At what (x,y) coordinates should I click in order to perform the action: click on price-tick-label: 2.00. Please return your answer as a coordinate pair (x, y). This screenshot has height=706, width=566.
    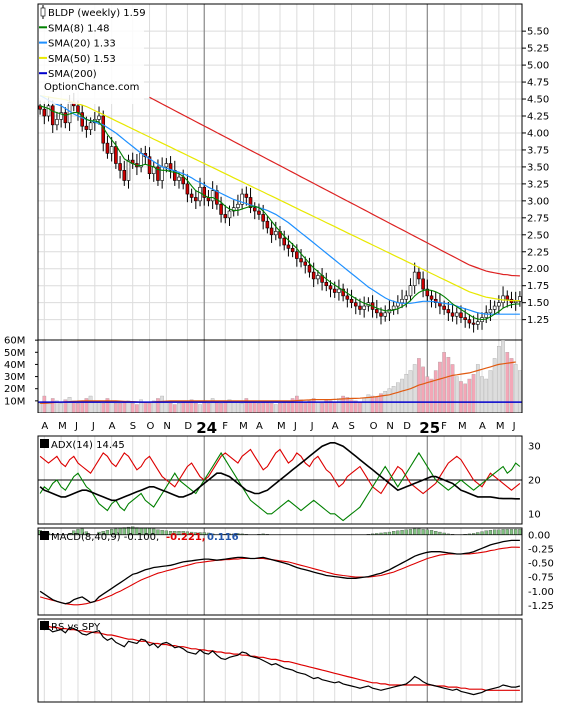
    Looking at the image, I should click on (538, 269).